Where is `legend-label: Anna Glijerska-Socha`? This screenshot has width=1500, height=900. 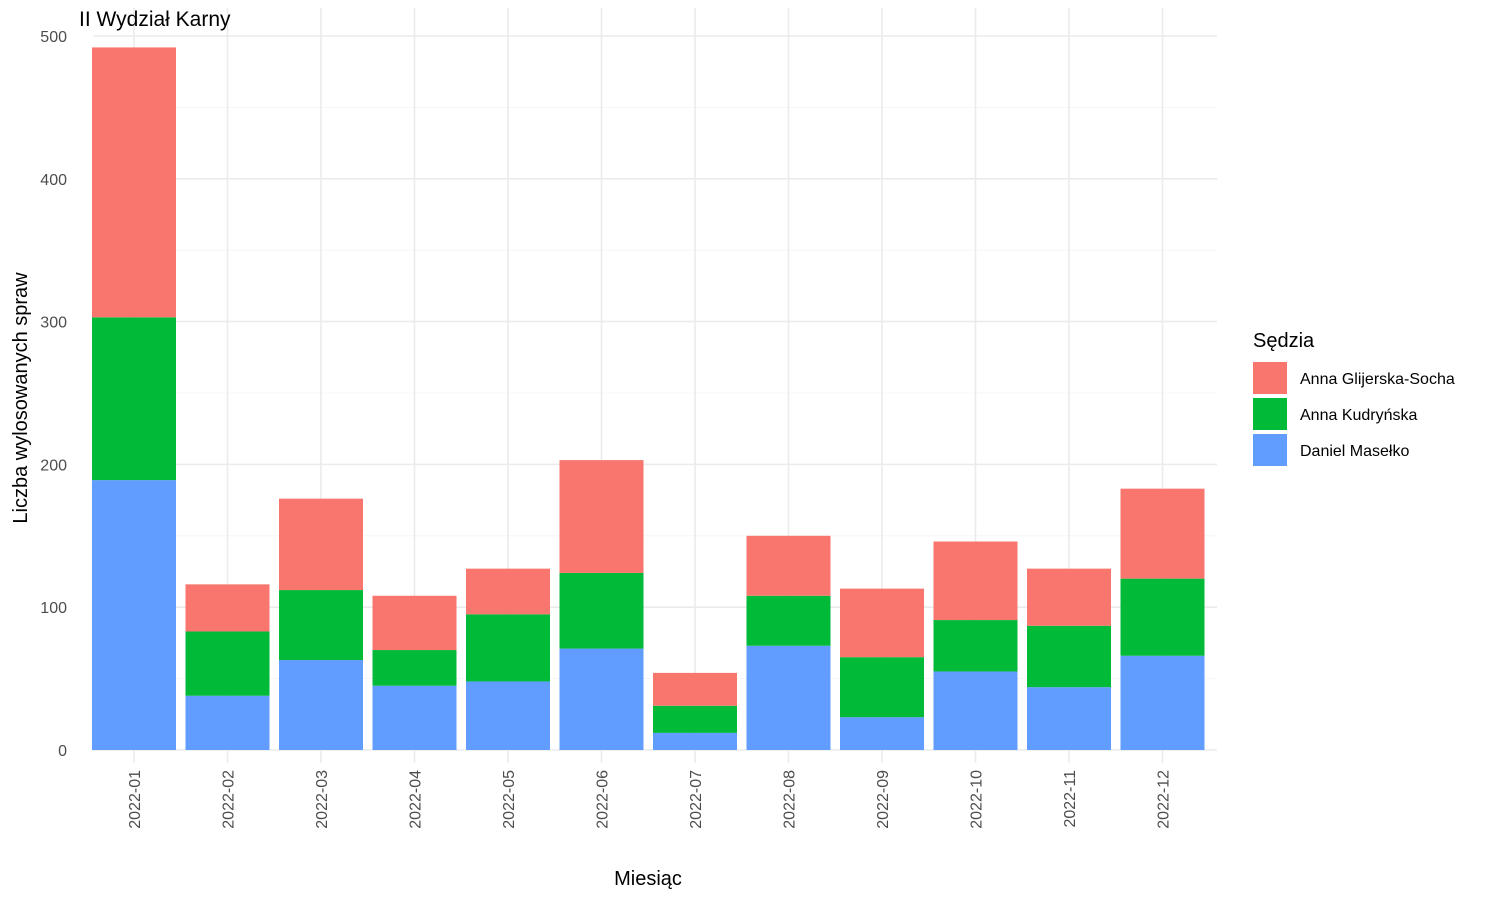
legend-label: Anna Glijerska-Socha is located at coordinates (1377, 379).